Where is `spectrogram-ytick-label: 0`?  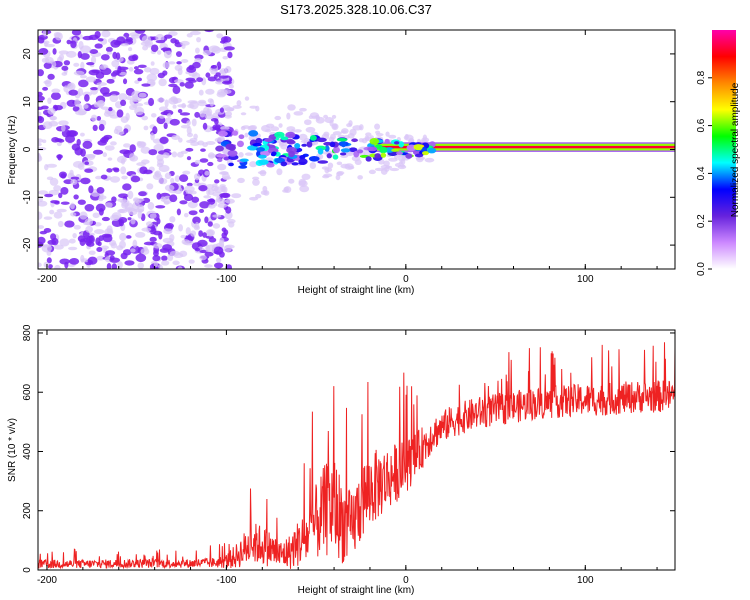 spectrogram-ytick-label: 0 is located at coordinates (27, 149).